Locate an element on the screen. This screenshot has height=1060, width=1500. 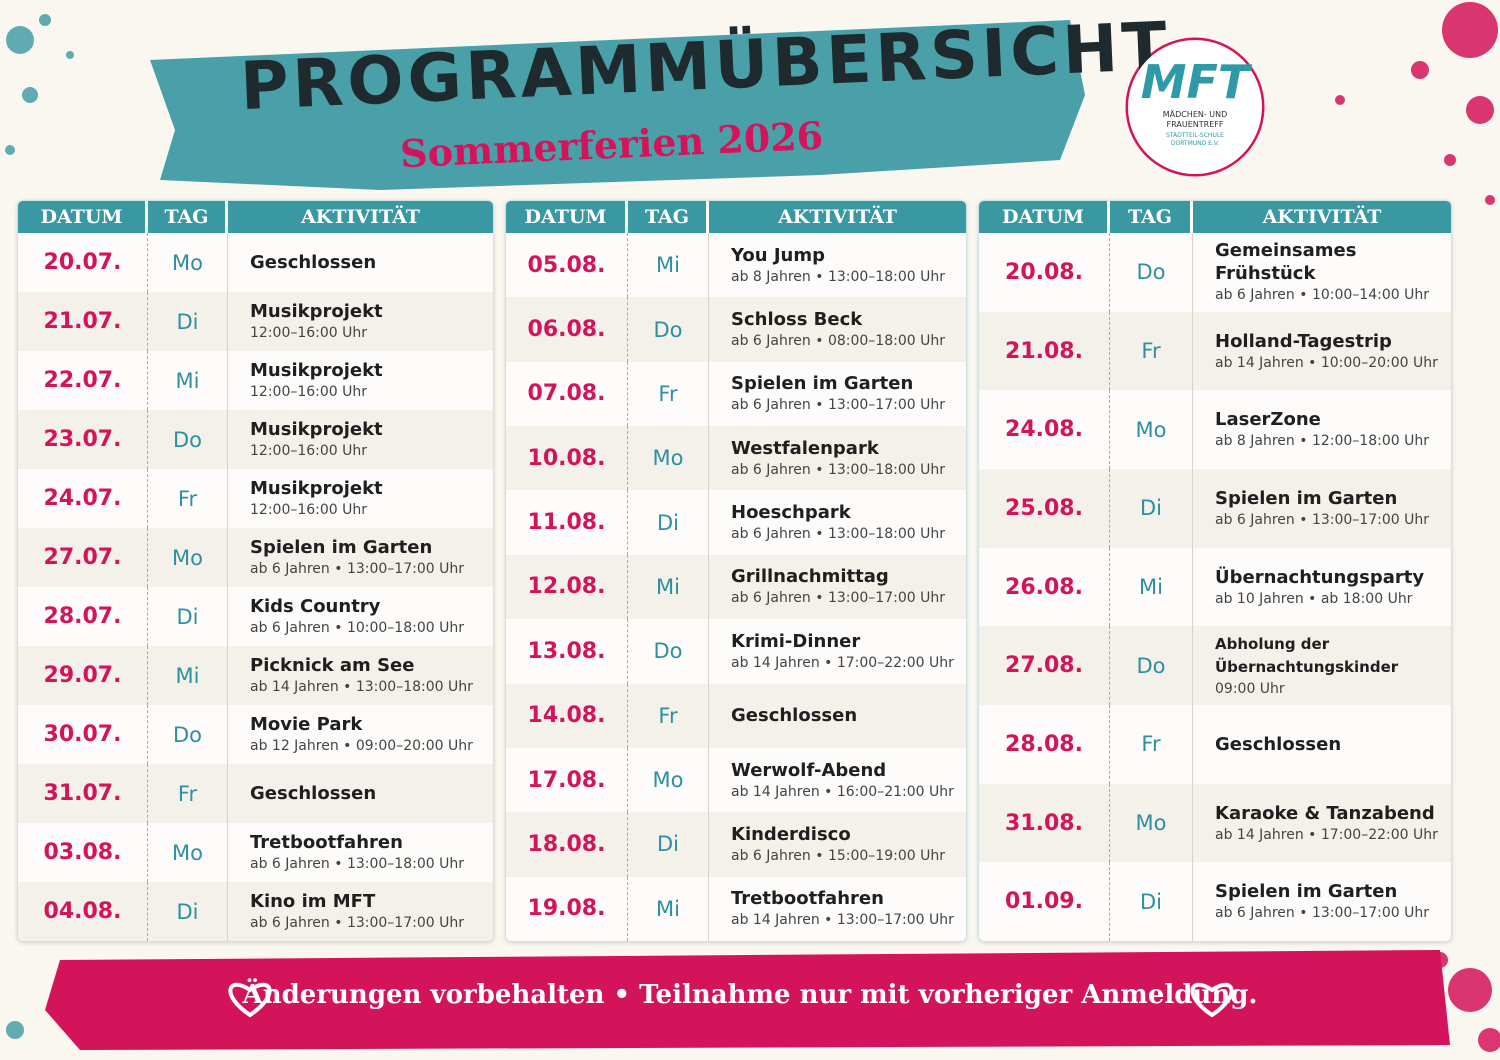
activity: Movie Park ab 12 Jahren • 09:00–20:00 Uhr is located at coordinates (360, 734).